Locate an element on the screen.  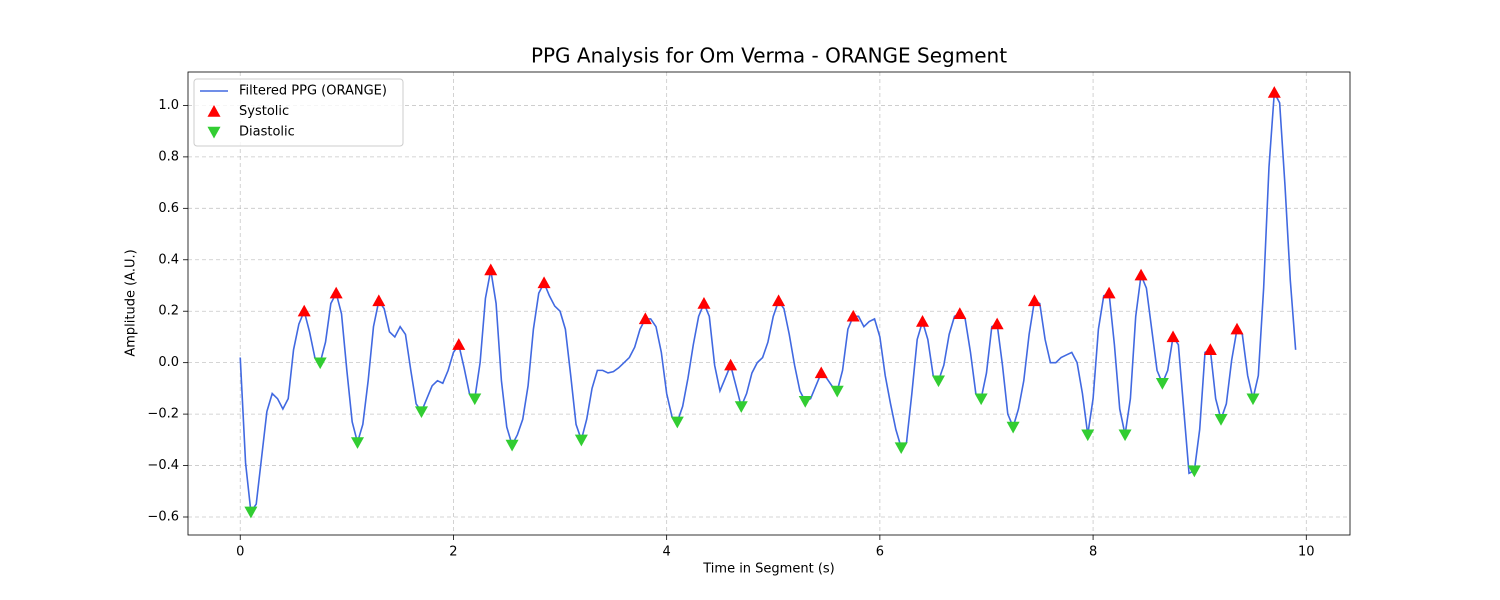
y-tick-label: 0.6 is located at coordinates (168, 208).